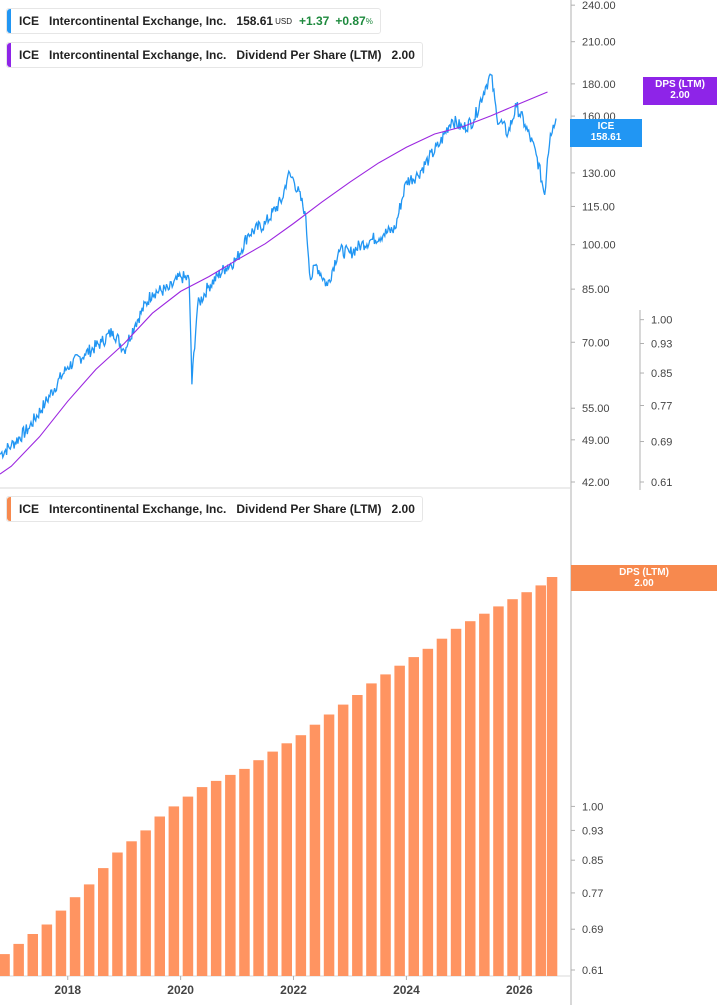  What do you see at coordinates (309, 509) in the screenshot?
I see `dps-bottom-legend-metric: Dividend Per Share (LTM)` at bounding box center [309, 509].